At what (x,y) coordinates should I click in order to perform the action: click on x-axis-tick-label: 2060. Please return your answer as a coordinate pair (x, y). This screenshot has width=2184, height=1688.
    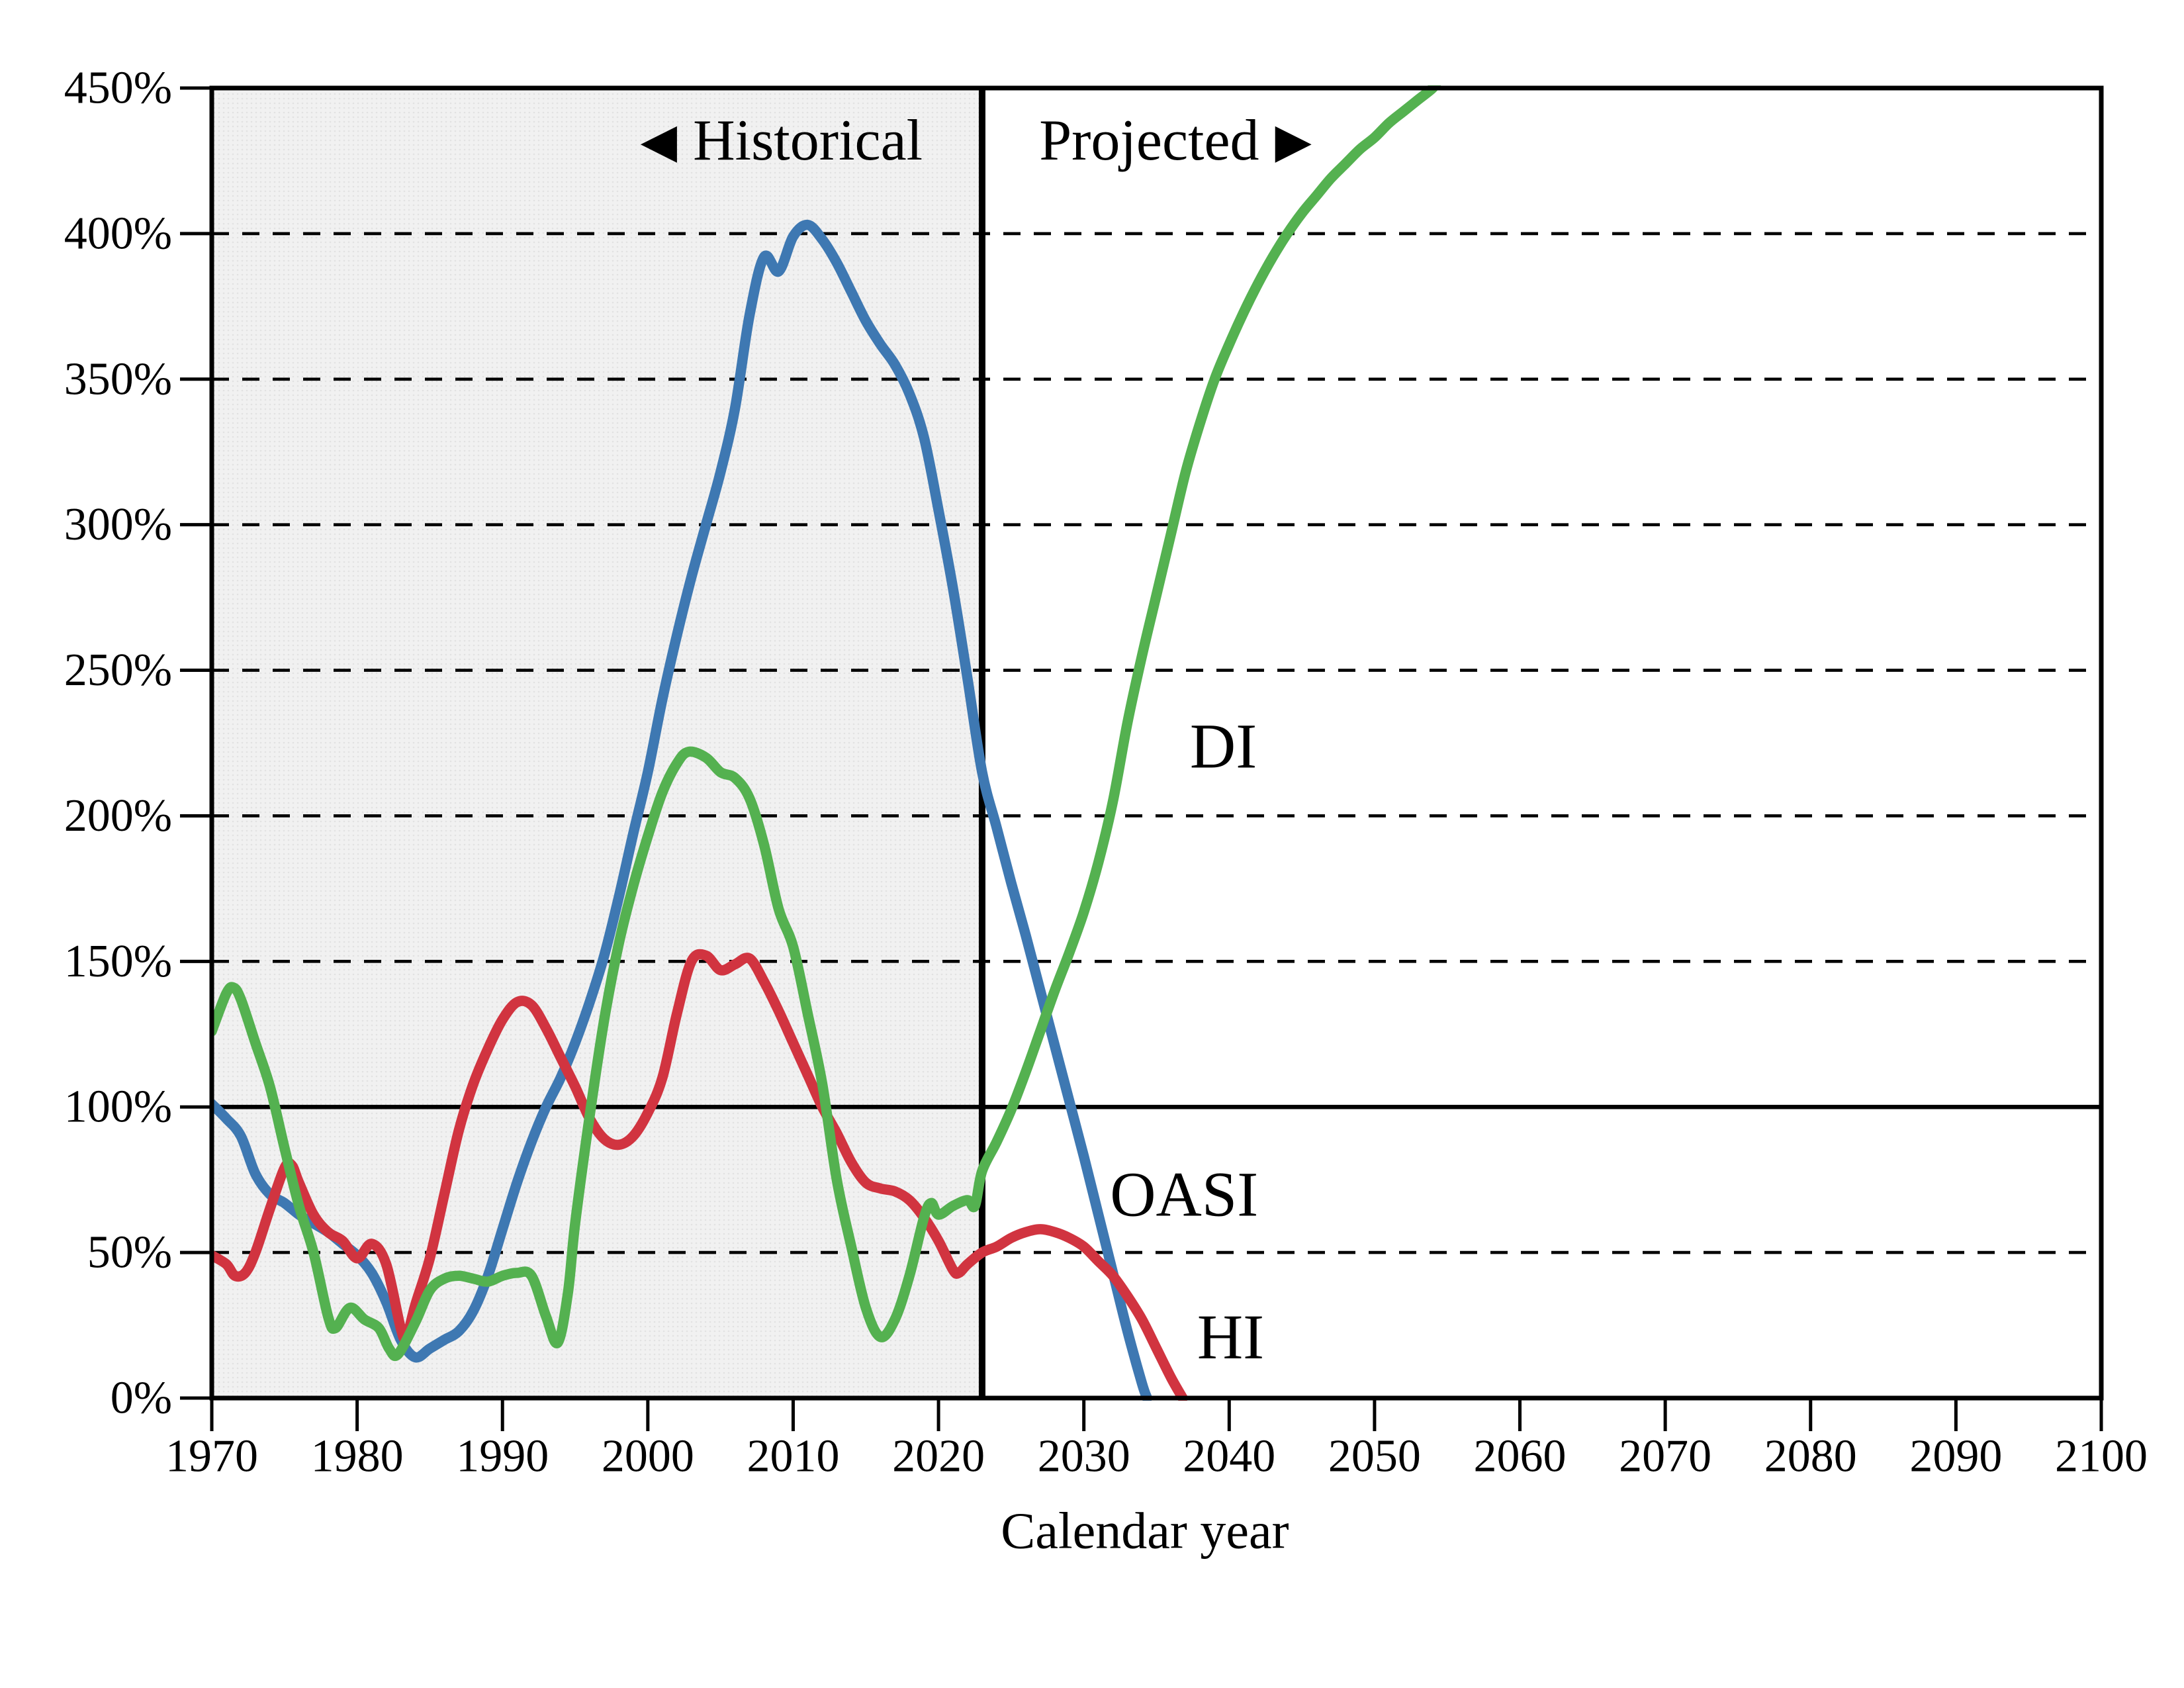
    Looking at the image, I should click on (1521, 1456).